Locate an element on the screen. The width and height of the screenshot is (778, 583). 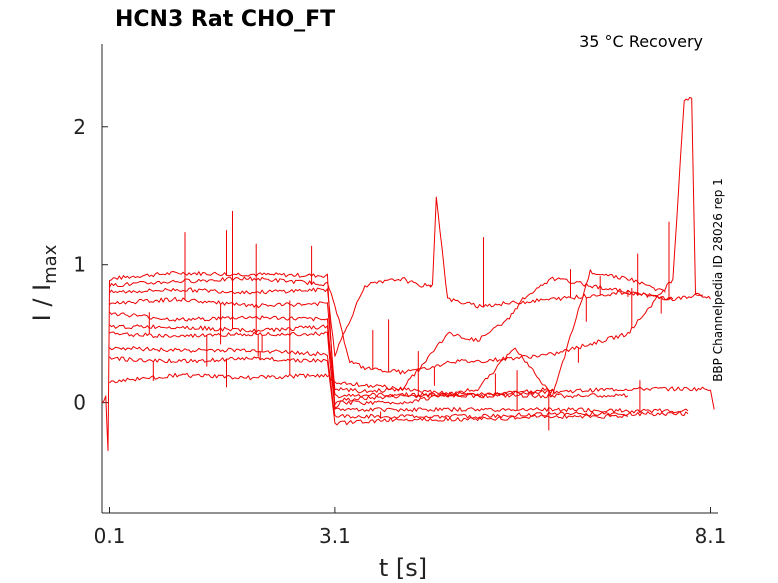
condition-label: 35 °C Recovery is located at coordinates (641, 41).